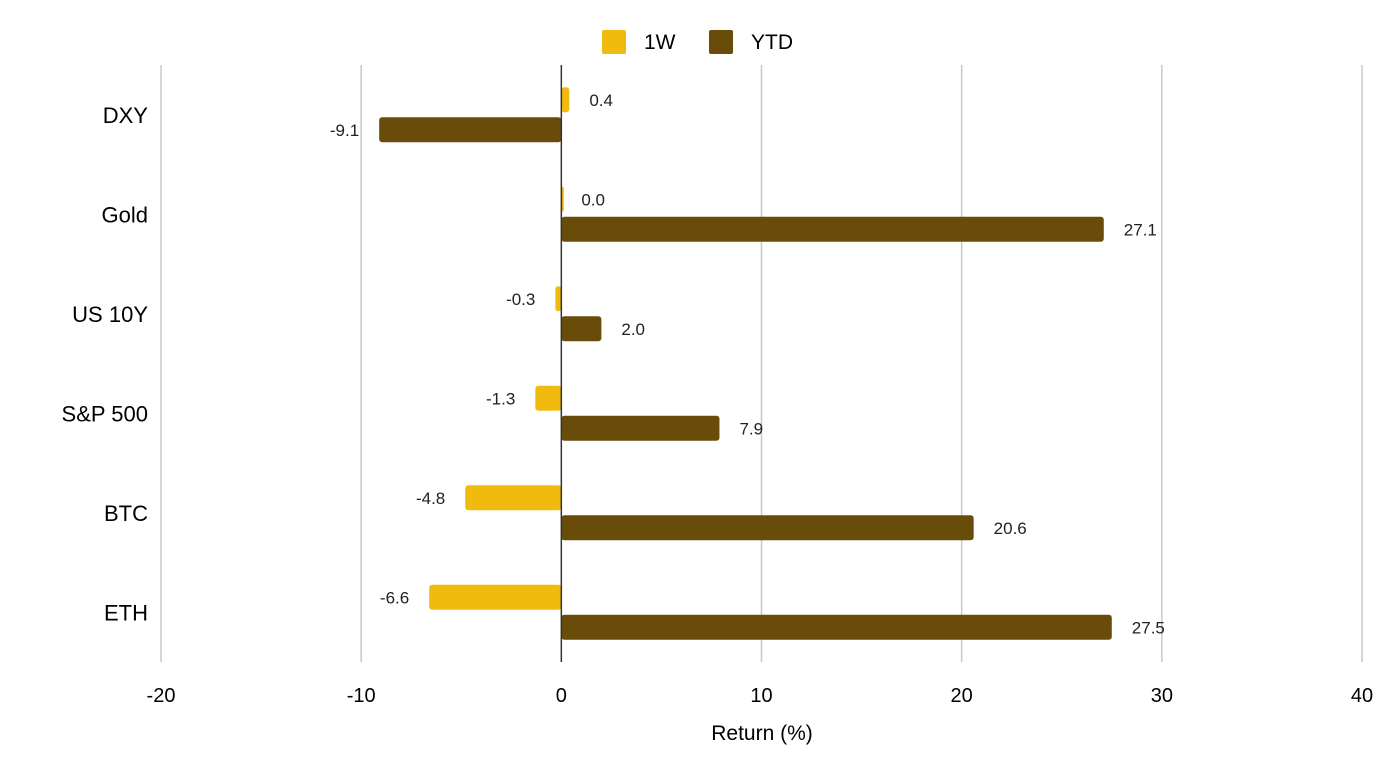  What do you see at coordinates (751, 428) in the screenshot?
I see `value-label-ytd-s-p-500: 7.9` at bounding box center [751, 428].